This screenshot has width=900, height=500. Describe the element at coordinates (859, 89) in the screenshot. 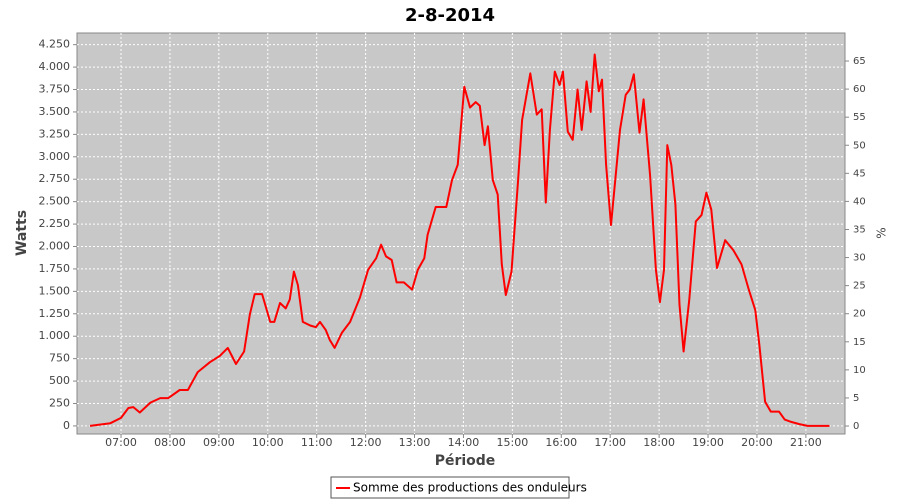

I see `y2-tick-label: 60` at that location.